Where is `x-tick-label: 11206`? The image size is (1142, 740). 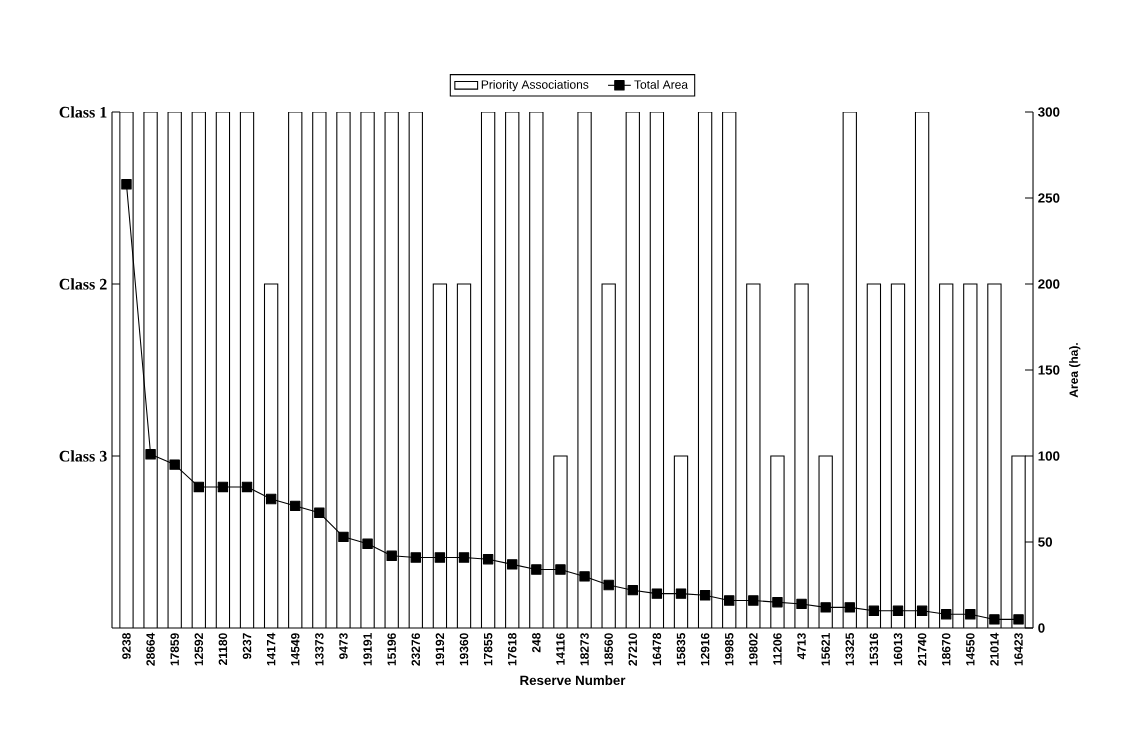
x-tick-label: 11206 is located at coordinates (777, 649).